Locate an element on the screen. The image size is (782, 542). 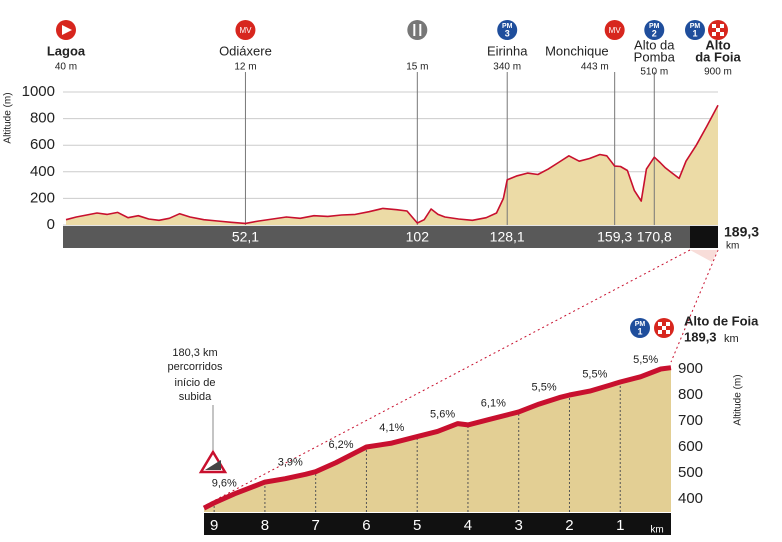
x-tick-label: 9 is located at coordinates (214, 525).